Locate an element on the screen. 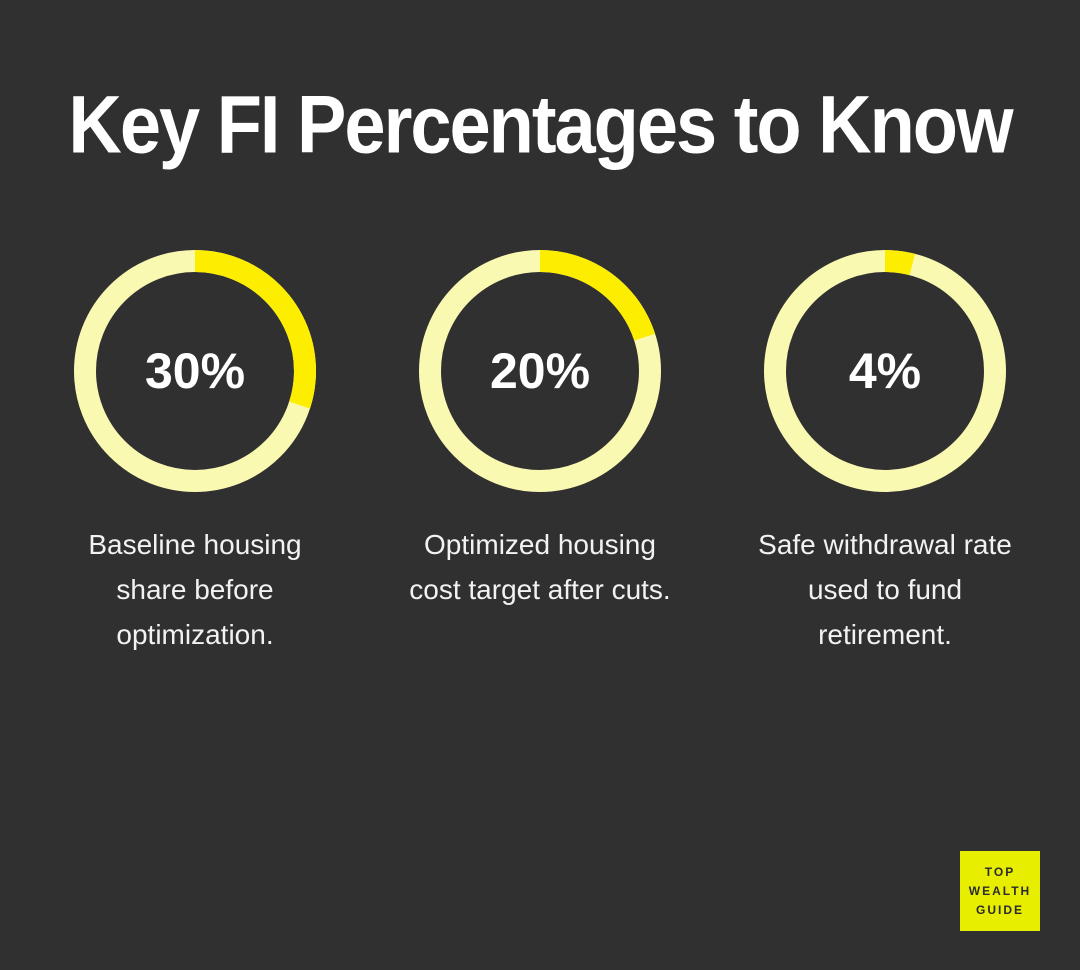  donut-center-value: 4% is located at coordinates (885, 370).